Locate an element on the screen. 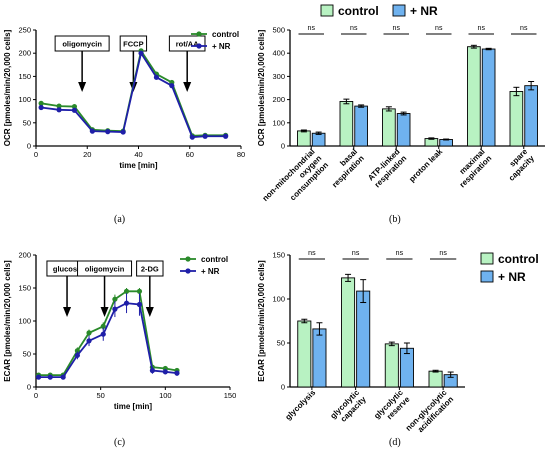 The height and width of the screenshot is (455, 550). injection-label: oligomycin is located at coordinates (105, 269).